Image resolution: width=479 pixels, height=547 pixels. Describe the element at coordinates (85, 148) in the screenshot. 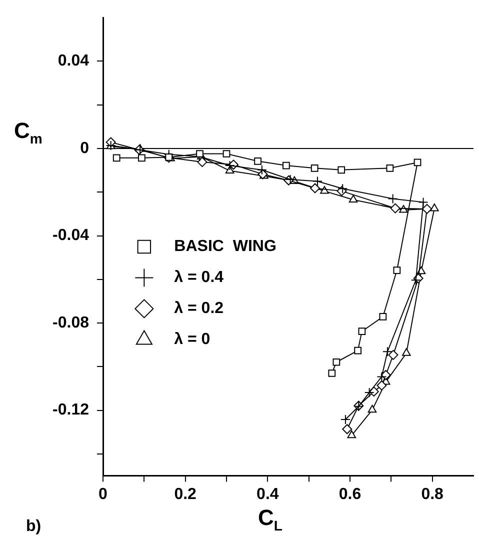

I see `y-tick-label: 0` at that location.